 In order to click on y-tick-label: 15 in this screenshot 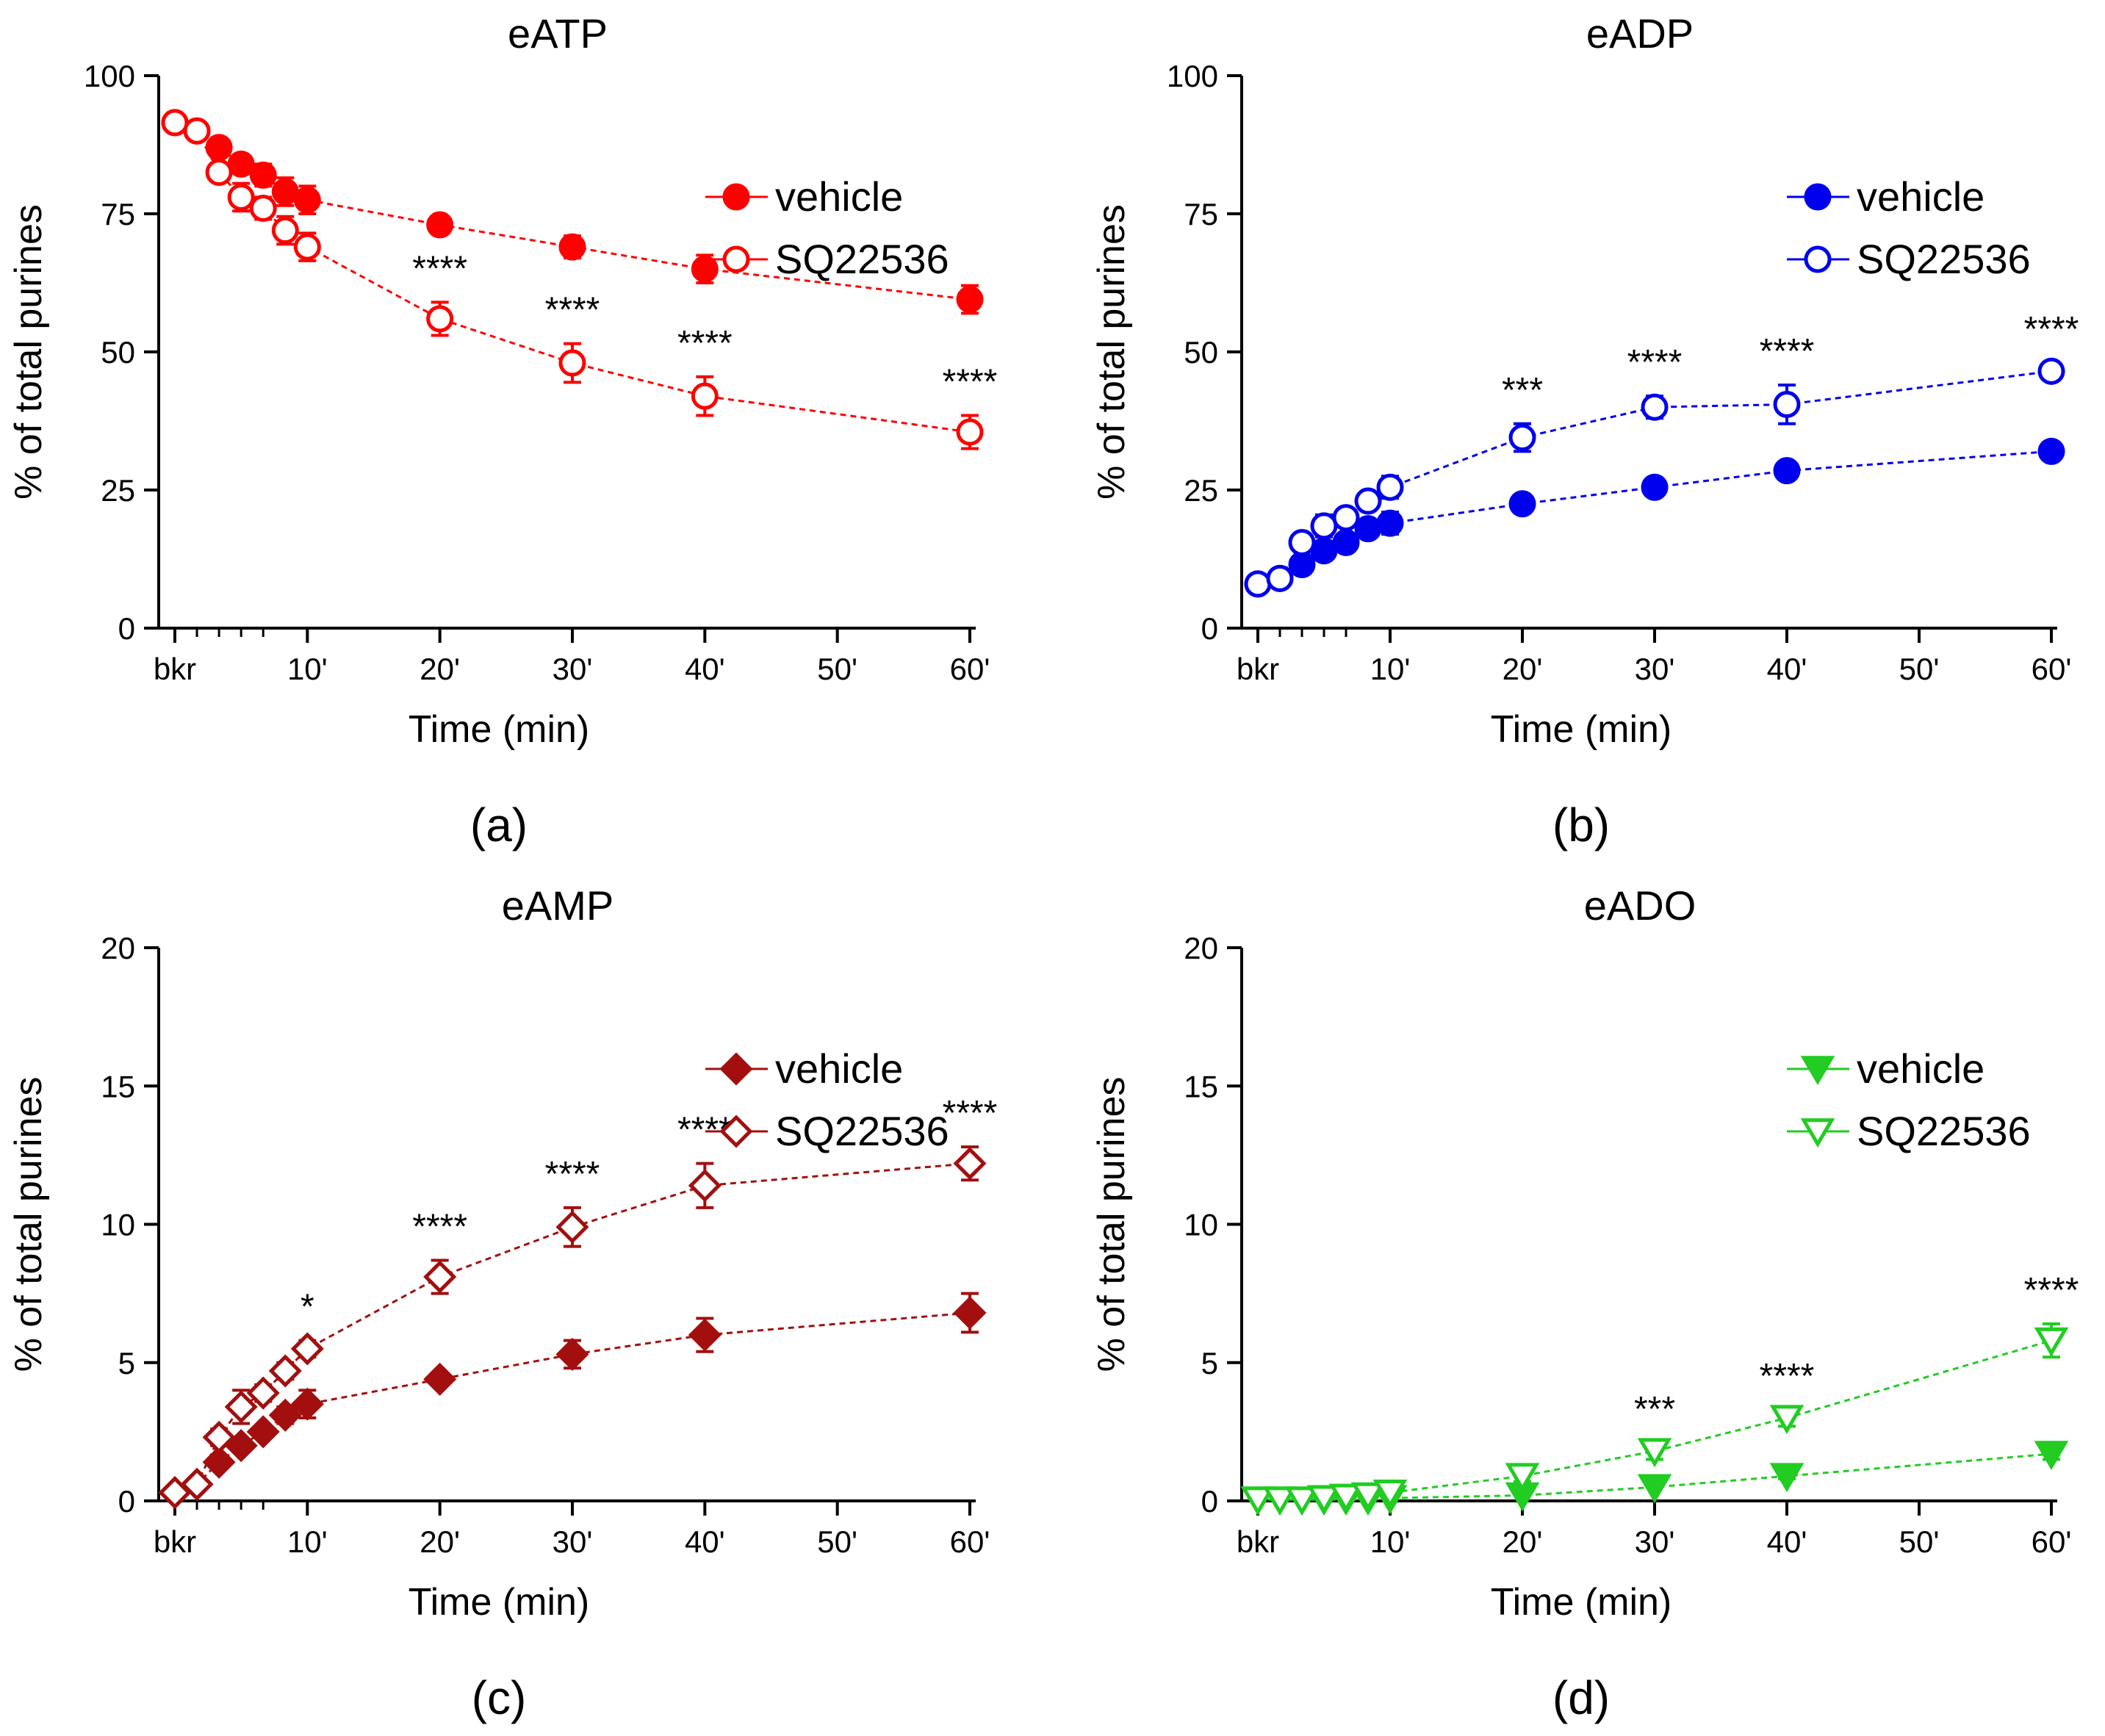, I will do `click(1201, 1086)`.